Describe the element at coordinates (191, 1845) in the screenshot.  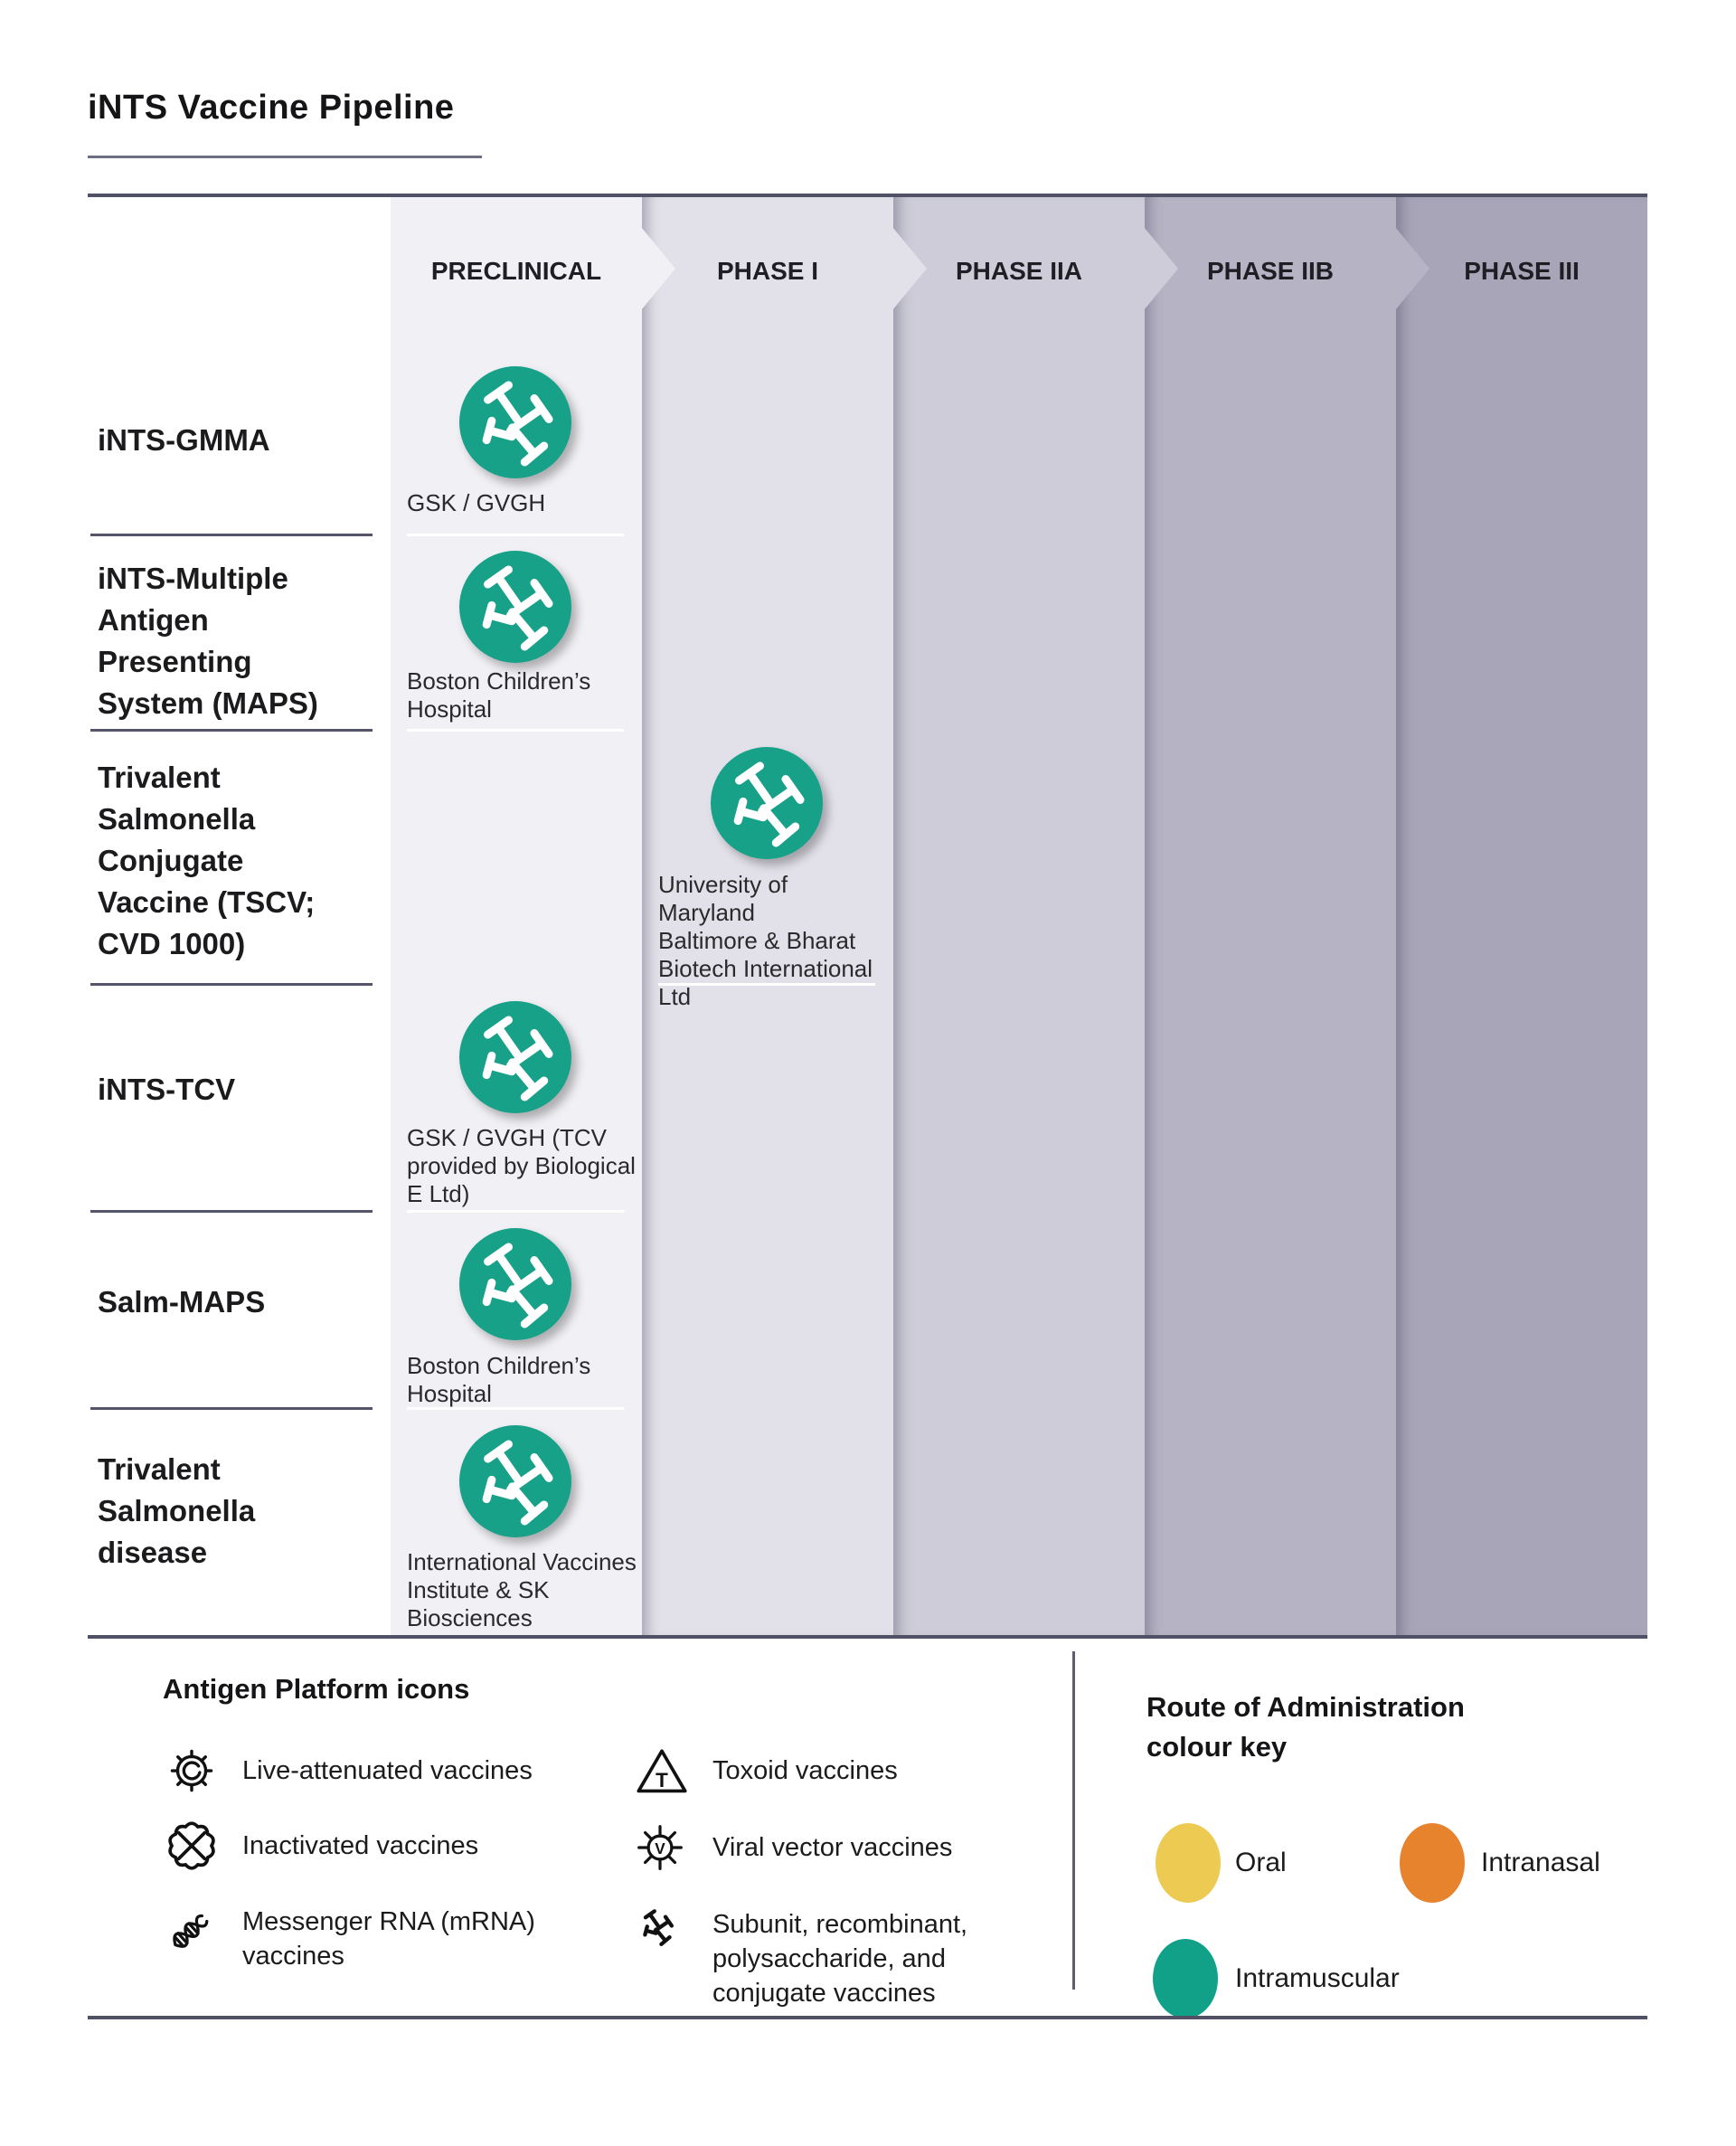
I see `inactivated-virus-icon` at that location.